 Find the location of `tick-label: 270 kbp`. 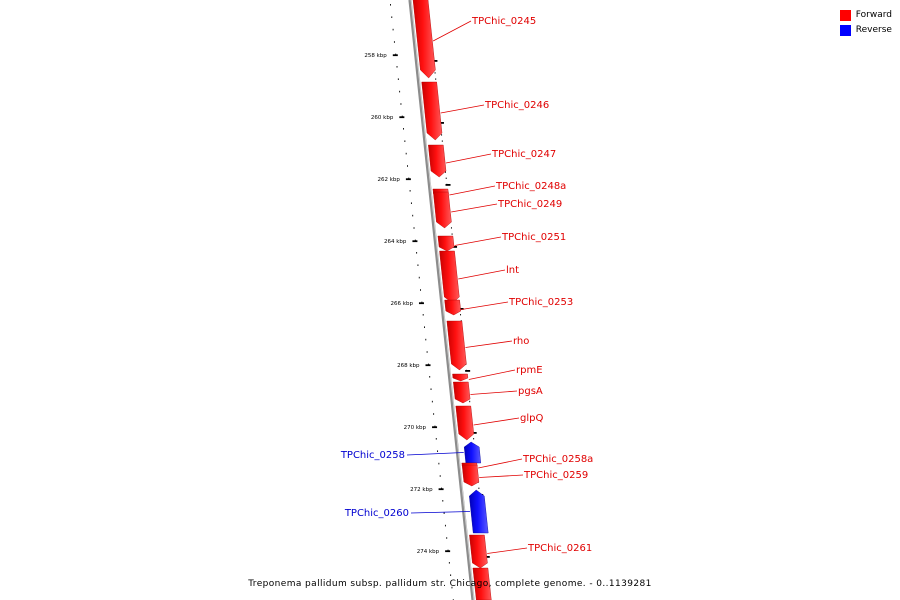

tick-label: 270 kbp is located at coordinates (415, 428).